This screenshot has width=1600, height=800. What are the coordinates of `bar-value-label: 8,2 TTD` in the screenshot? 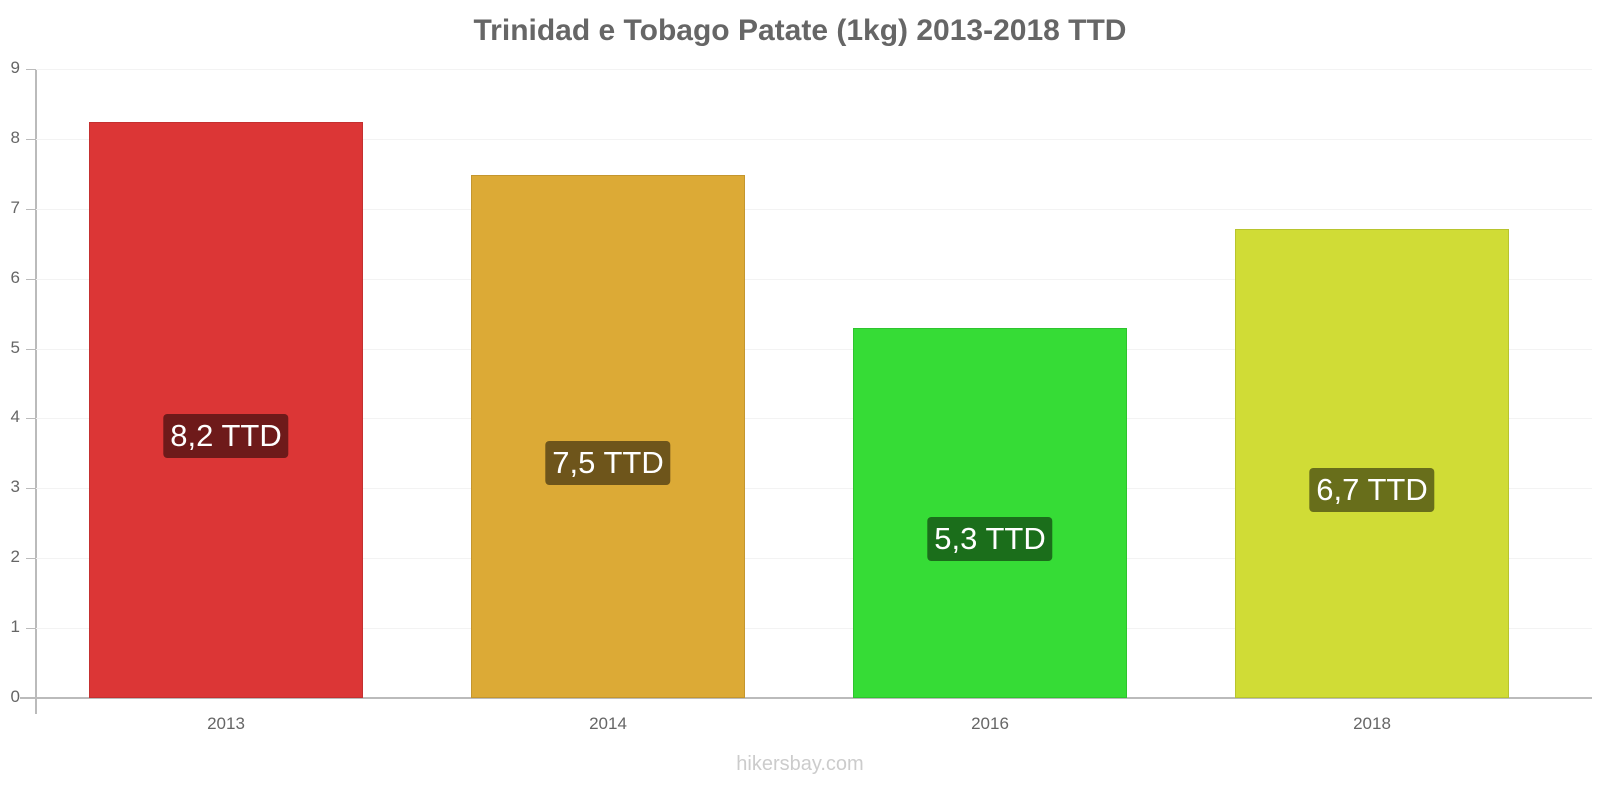 It's located at (226, 436).